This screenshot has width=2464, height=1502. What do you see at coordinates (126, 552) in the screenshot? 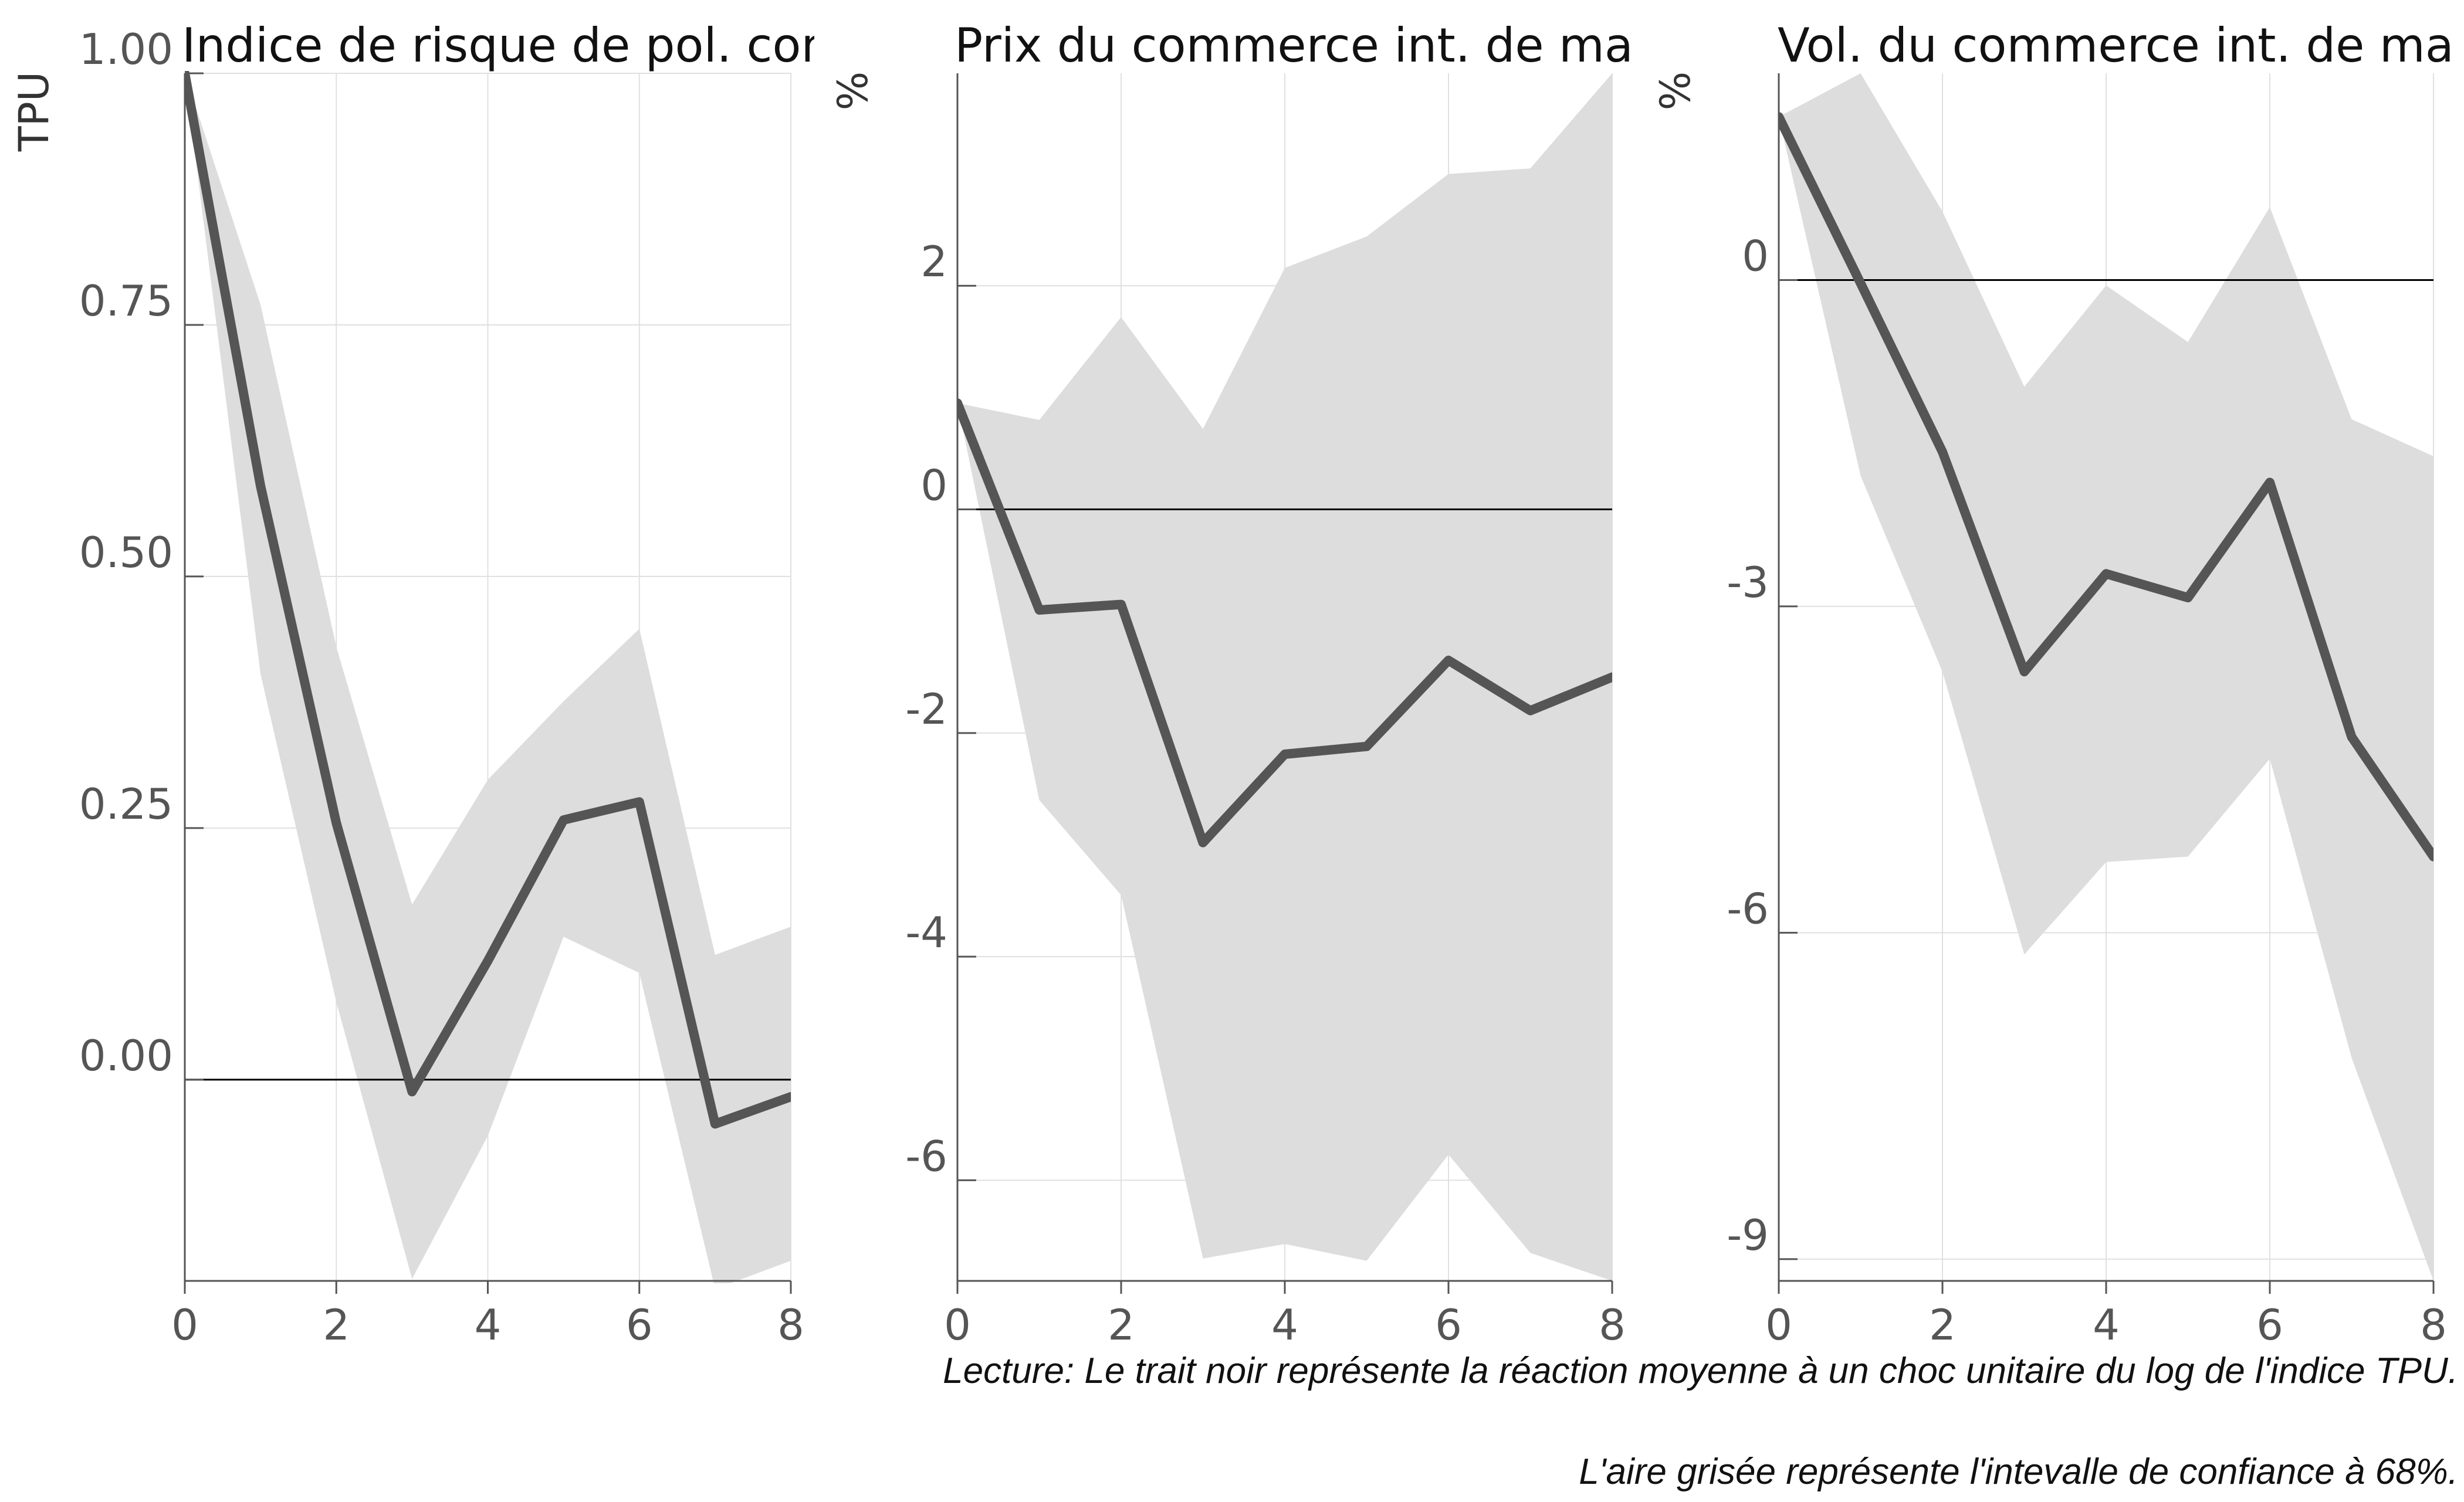
I see `y-tick-label: 0.50` at bounding box center [126, 552].